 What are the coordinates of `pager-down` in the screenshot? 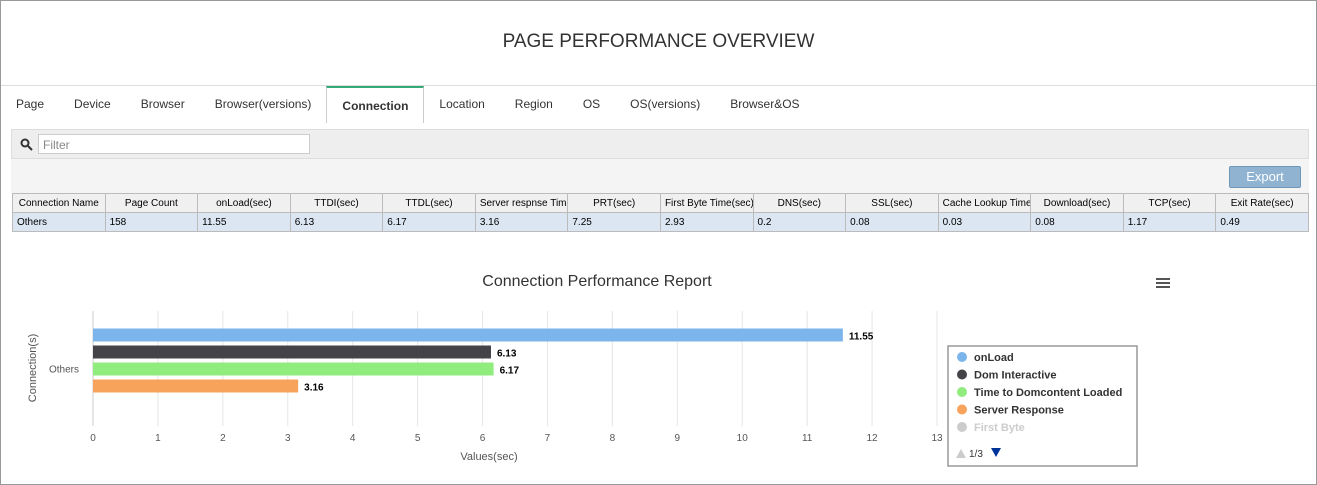 It's located at (996, 452).